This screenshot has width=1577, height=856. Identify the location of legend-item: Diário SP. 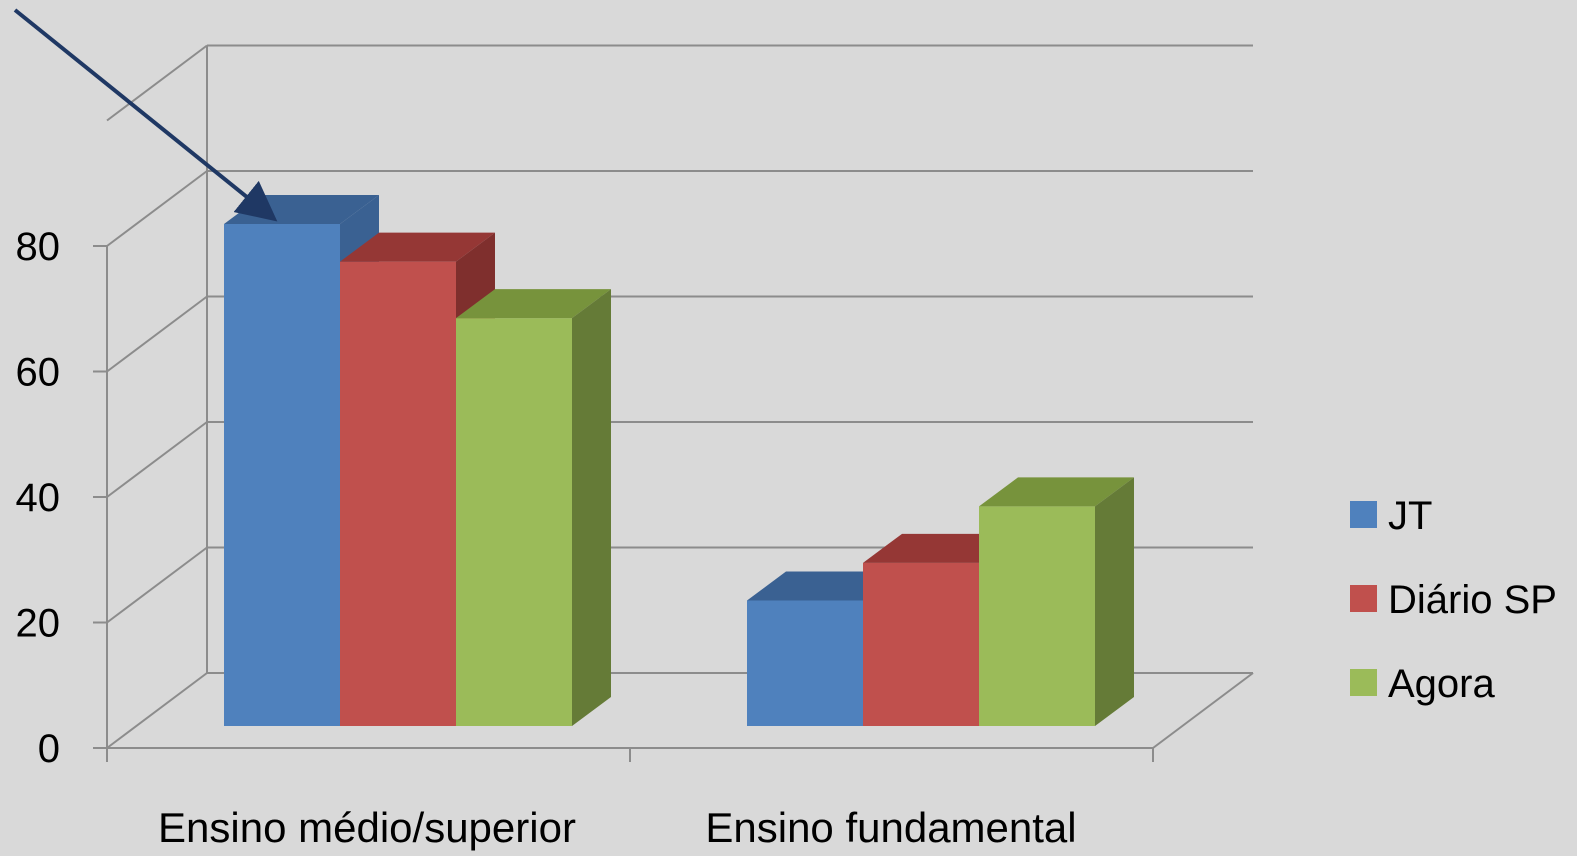
(1453, 600).